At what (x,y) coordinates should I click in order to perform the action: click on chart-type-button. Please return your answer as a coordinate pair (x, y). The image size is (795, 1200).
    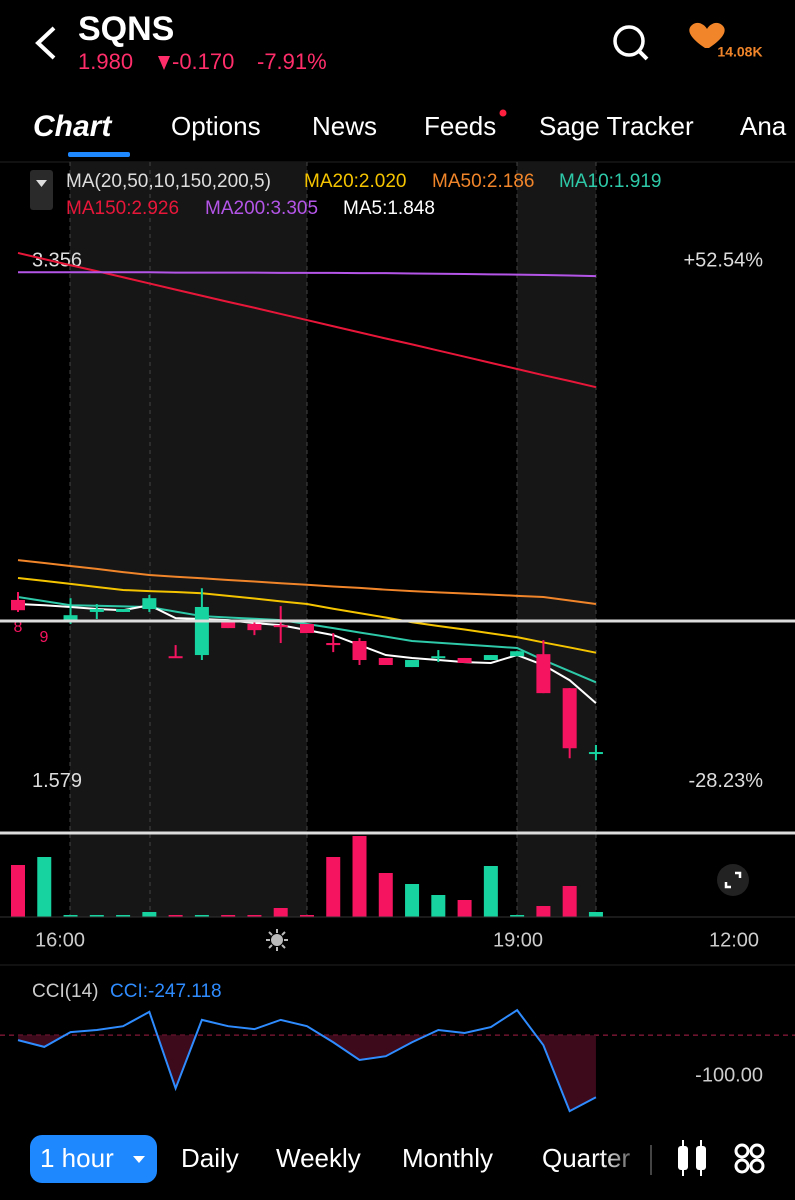
    Looking at the image, I should click on (692, 1158).